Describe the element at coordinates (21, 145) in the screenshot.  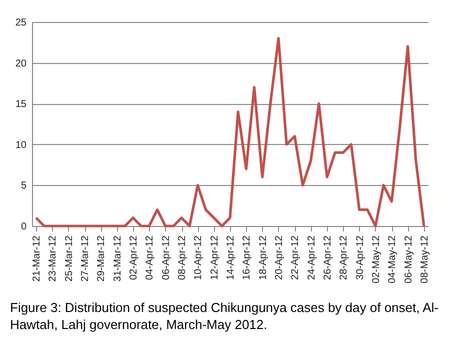
I see `y-tick-label: 10` at that location.